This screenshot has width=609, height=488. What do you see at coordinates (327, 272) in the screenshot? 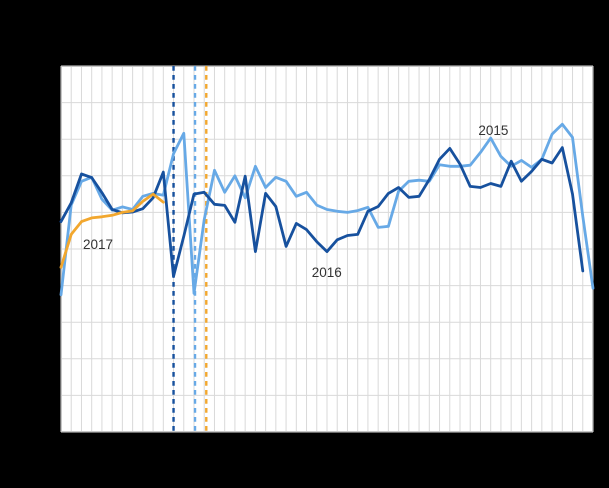
I see `series-label-2016: 2016` at bounding box center [327, 272].